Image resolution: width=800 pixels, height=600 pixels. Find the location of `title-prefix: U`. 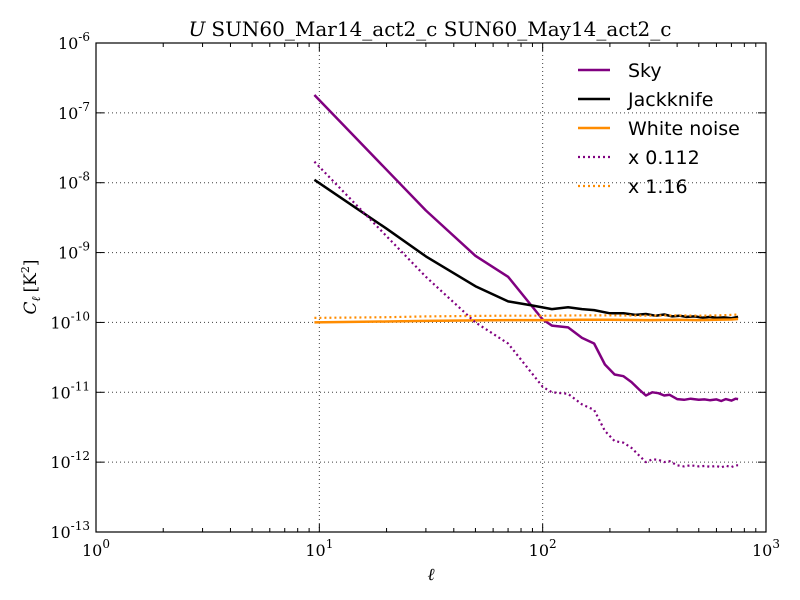

title-prefix: U is located at coordinates (198, 29).